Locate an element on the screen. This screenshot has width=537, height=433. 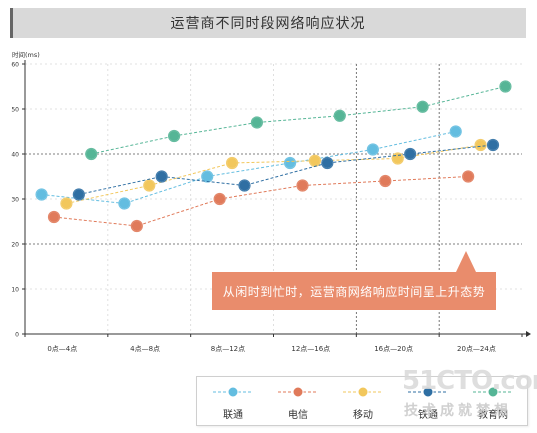
chart-legend: 联通 电信 移动 铁通 教育网 is located at coordinates (362, 401).